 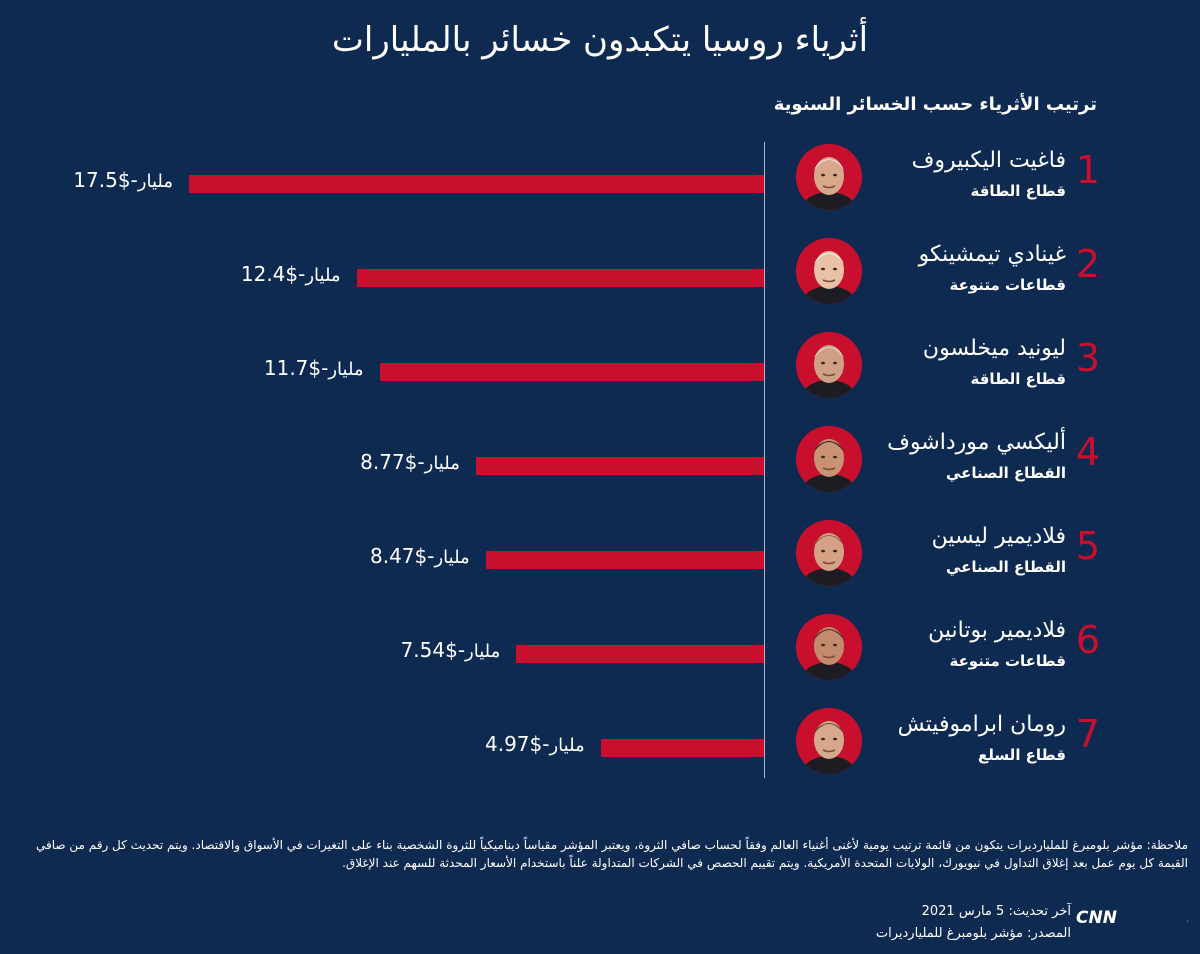 I want to click on value-number: -$7.54, so click(x=433, y=650).